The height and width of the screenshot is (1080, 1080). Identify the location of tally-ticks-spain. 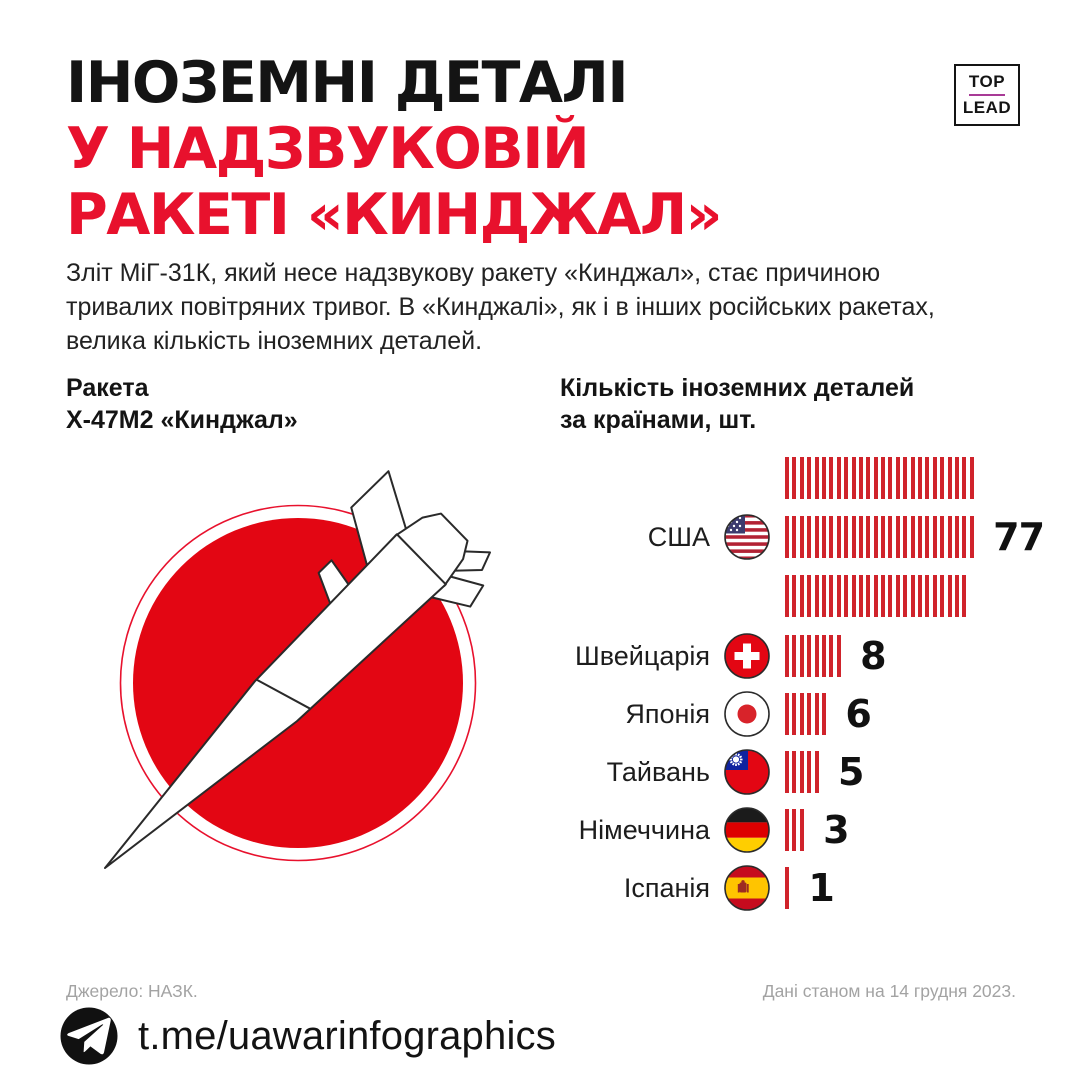
(788, 888).